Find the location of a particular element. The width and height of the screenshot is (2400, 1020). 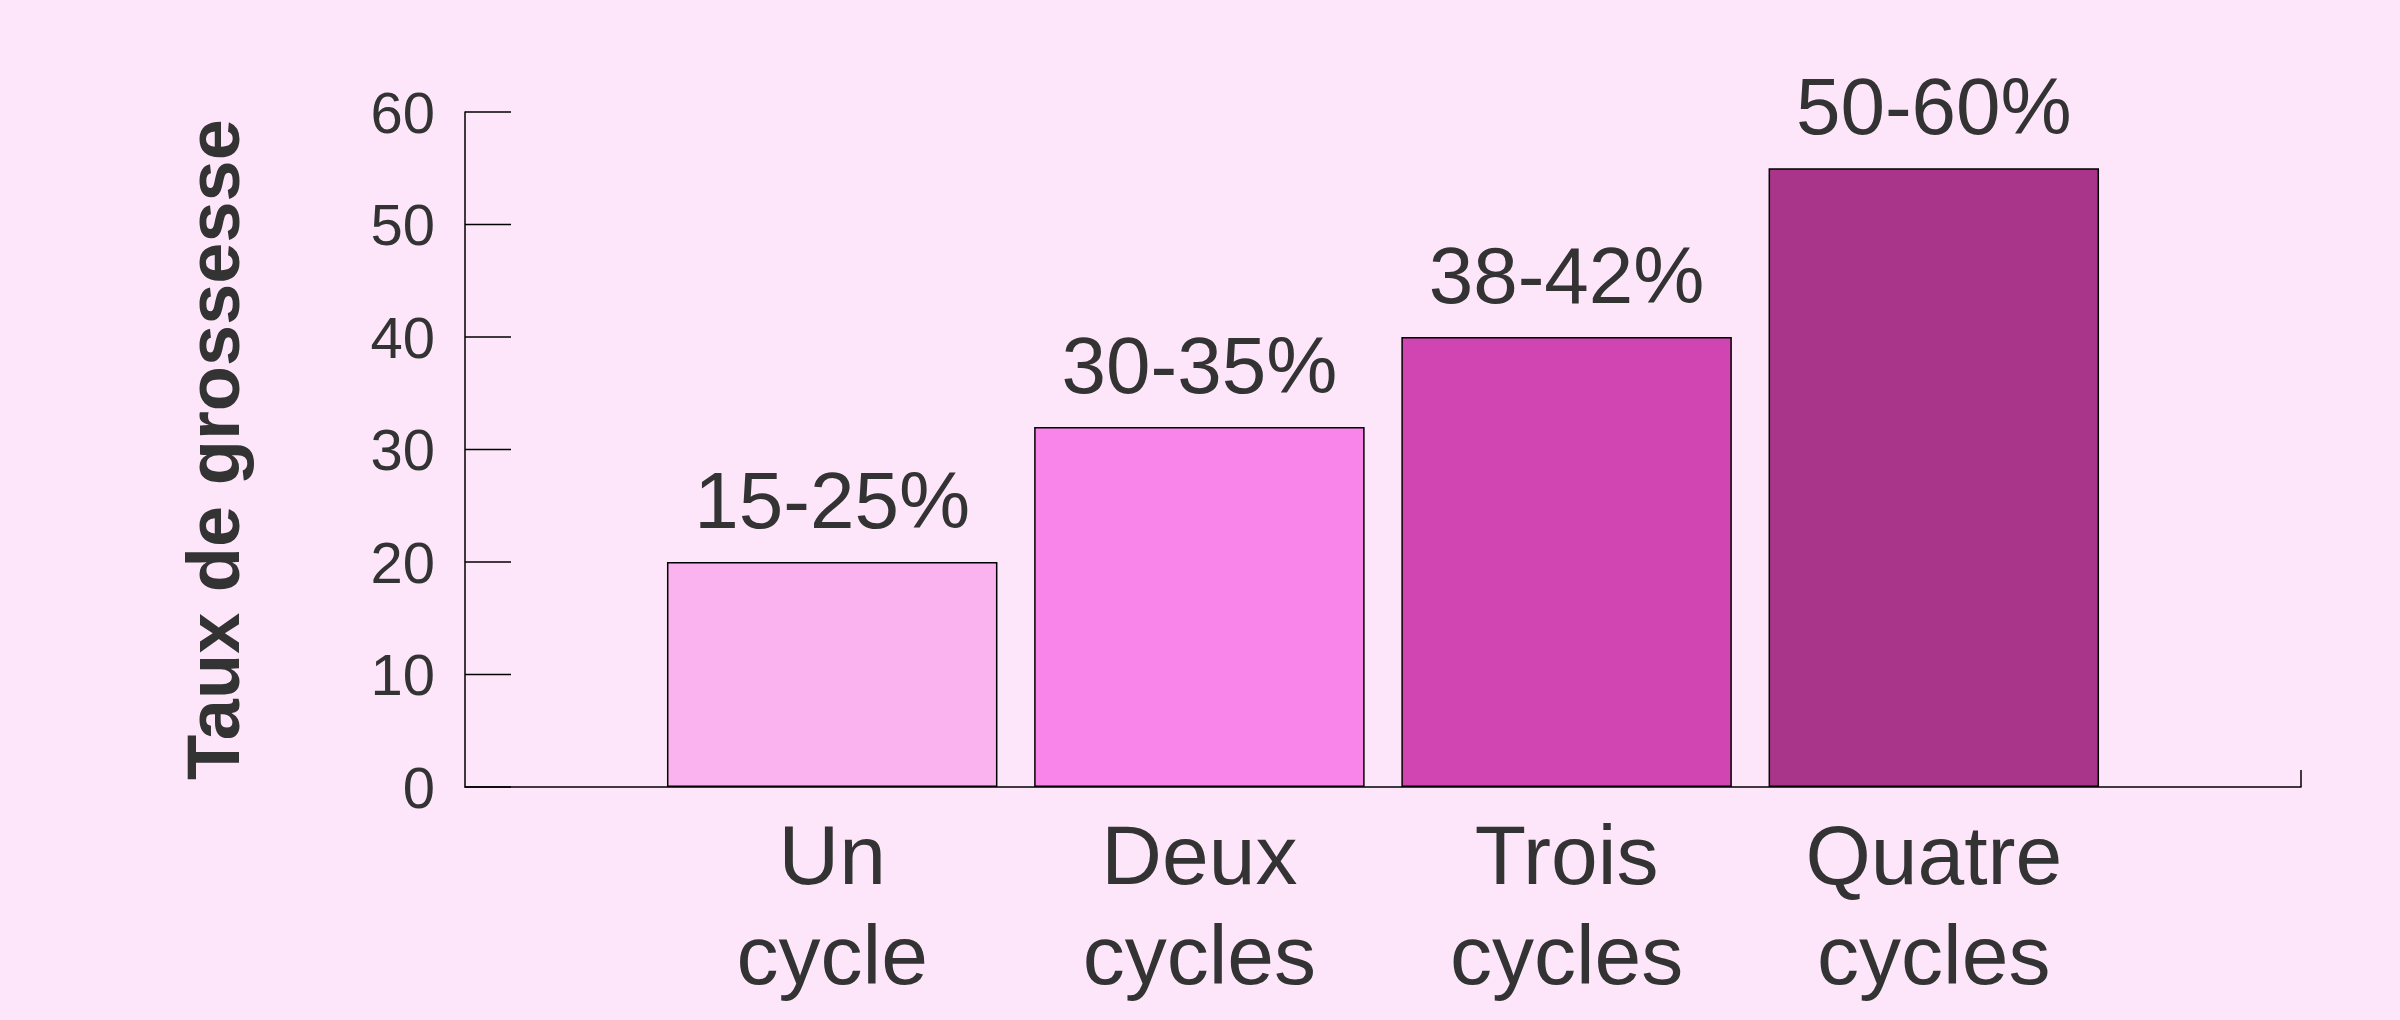

x-tick-label: Deux cycles is located at coordinates (1199, 905).